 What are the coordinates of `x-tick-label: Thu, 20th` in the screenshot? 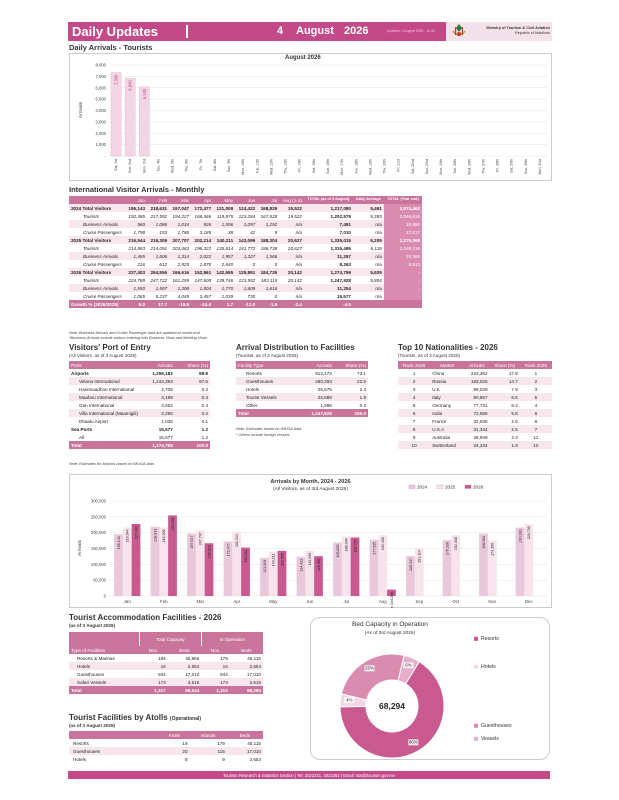 It's located at (385, 166).